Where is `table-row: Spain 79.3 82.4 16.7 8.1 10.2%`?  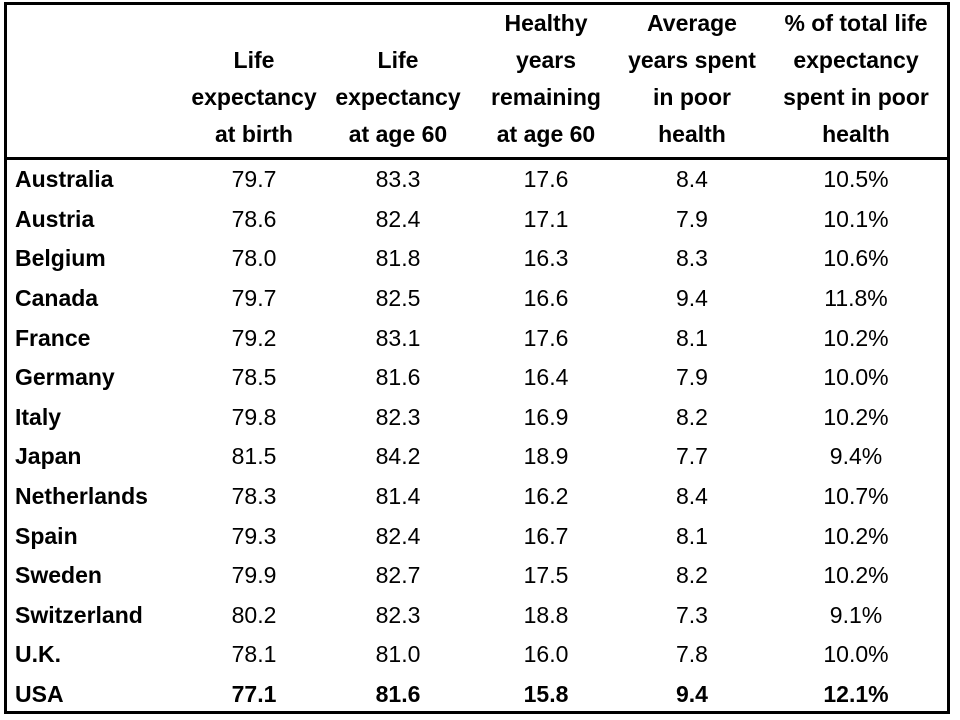
table-row: Spain 79.3 82.4 16.7 8.1 10.2% is located at coordinates (477, 536).